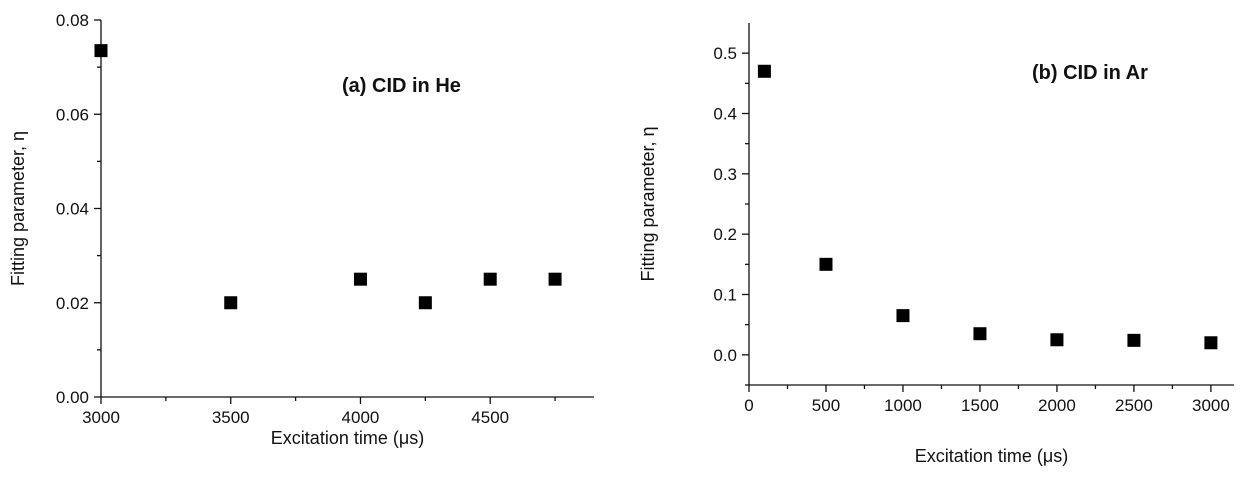  Describe the element at coordinates (903, 405) in the screenshot. I see `x-tick-label: 1000` at that location.